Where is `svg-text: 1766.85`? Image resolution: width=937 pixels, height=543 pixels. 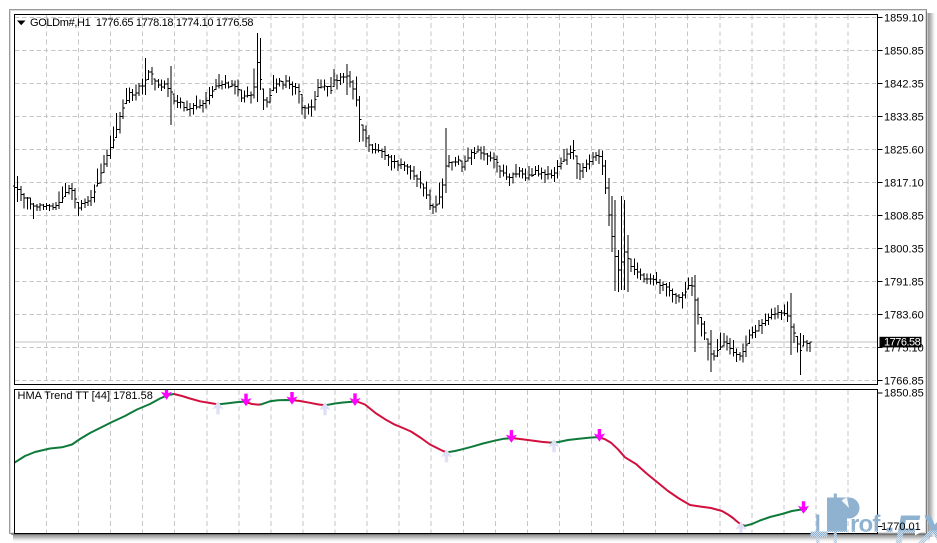 svg-text: 1766.85 is located at coordinates (904, 381).